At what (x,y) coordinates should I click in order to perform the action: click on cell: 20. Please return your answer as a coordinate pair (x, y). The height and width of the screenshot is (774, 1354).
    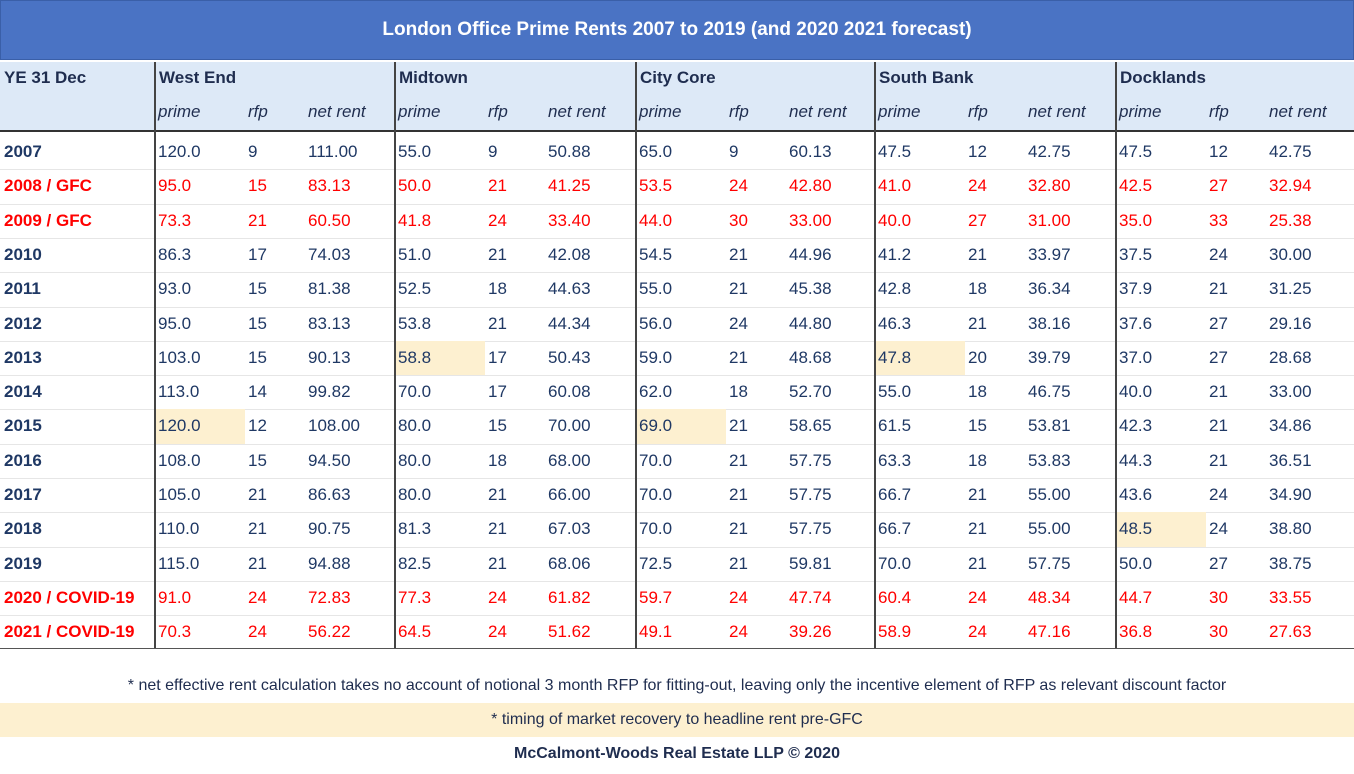
    Looking at the image, I should click on (977, 357).